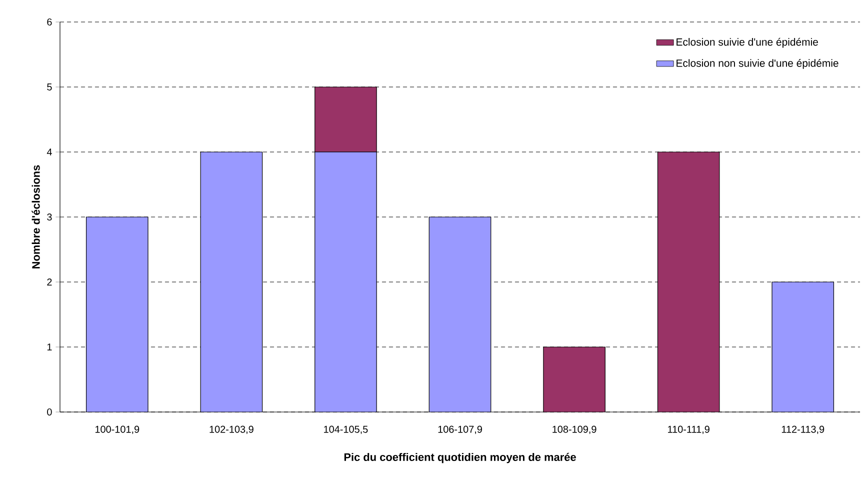 This screenshot has width=861, height=488. Describe the element at coordinates (747, 43) in the screenshot. I see `legend-label: Eclosion suivie d'une épidémie` at that location.